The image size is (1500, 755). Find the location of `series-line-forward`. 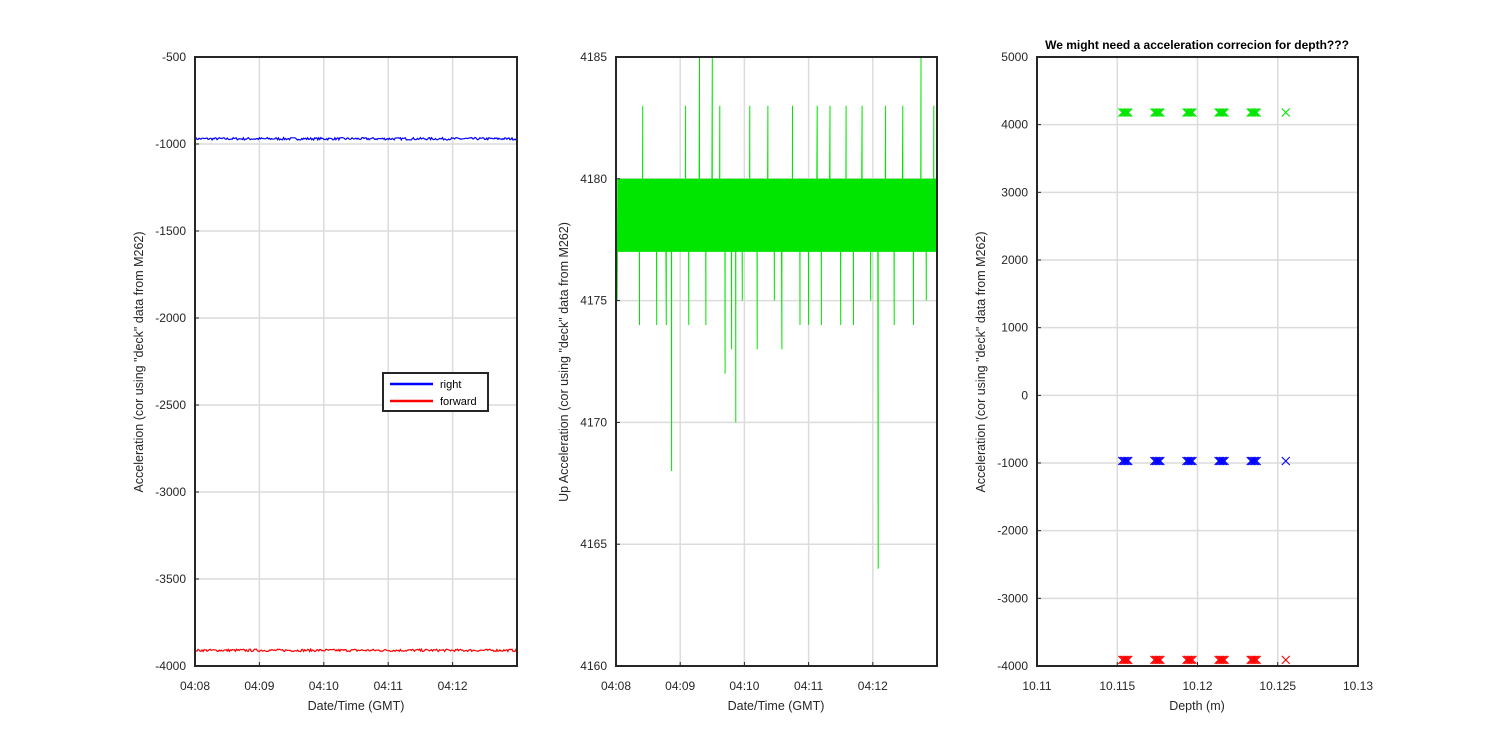

series-line-forward is located at coordinates (356, 650).